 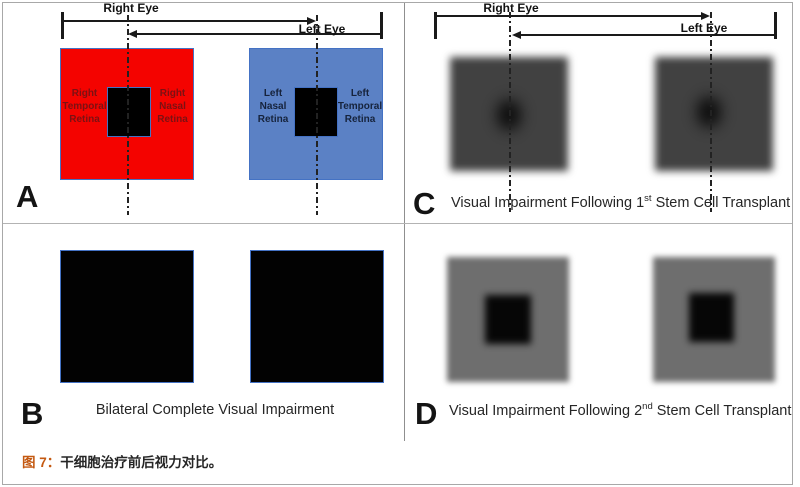 I want to click on left-eye-visual-field-b, so click(x=317, y=316).